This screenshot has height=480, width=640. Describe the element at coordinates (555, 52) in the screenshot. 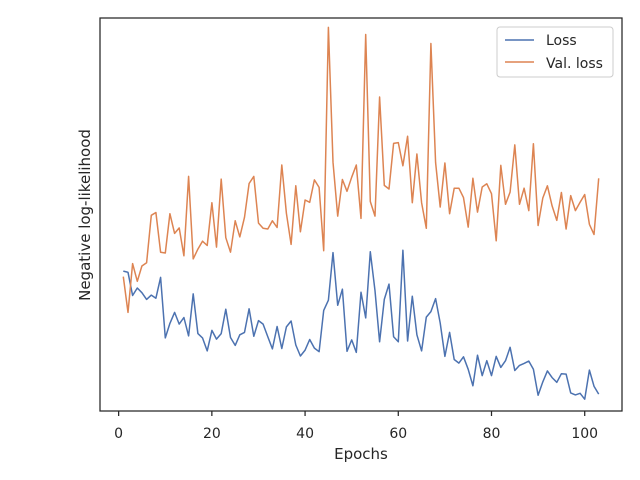

I see `legend: Loss Val. loss` at that location.